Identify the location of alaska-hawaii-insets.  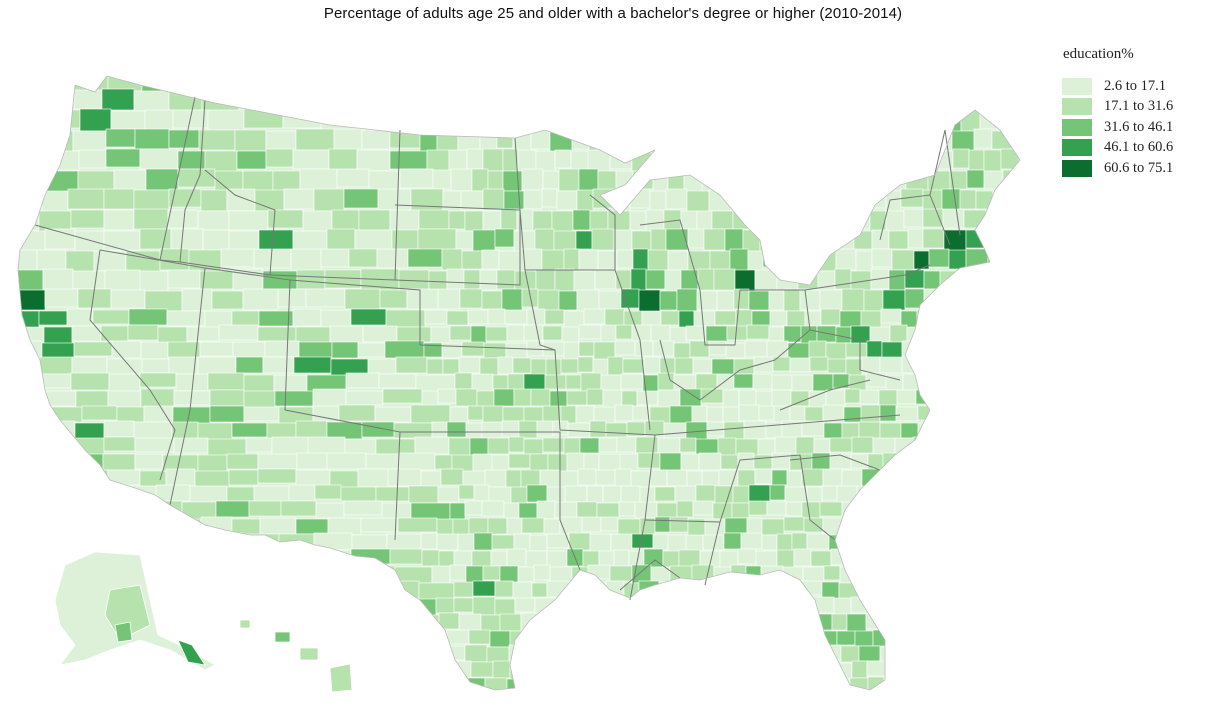
(203, 622).